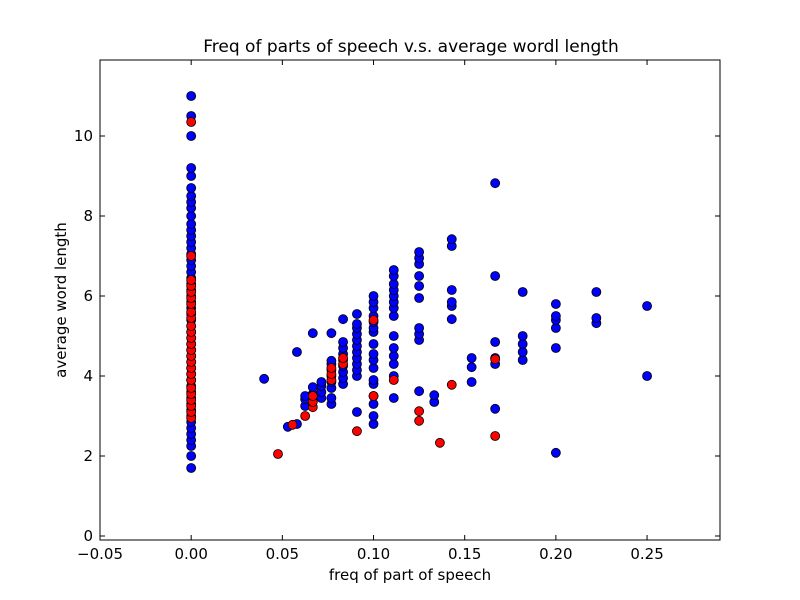  What do you see at coordinates (83, 136) in the screenshot?
I see `y-tick-label: 10` at bounding box center [83, 136].